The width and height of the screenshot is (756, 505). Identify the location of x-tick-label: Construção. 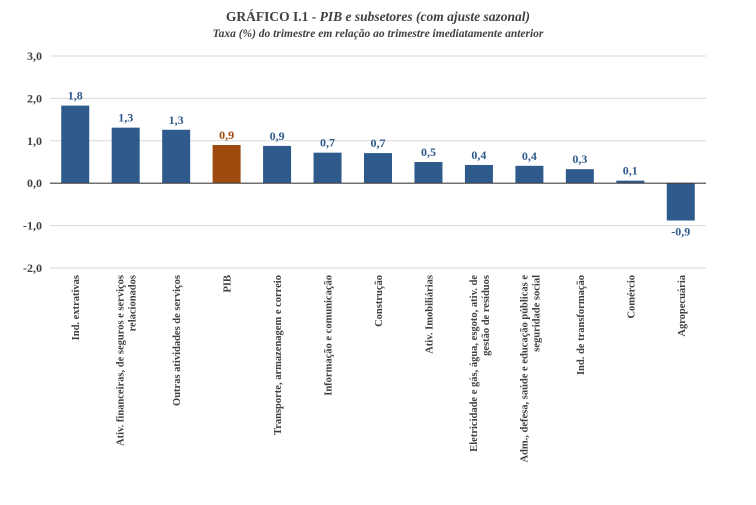
(379, 301).